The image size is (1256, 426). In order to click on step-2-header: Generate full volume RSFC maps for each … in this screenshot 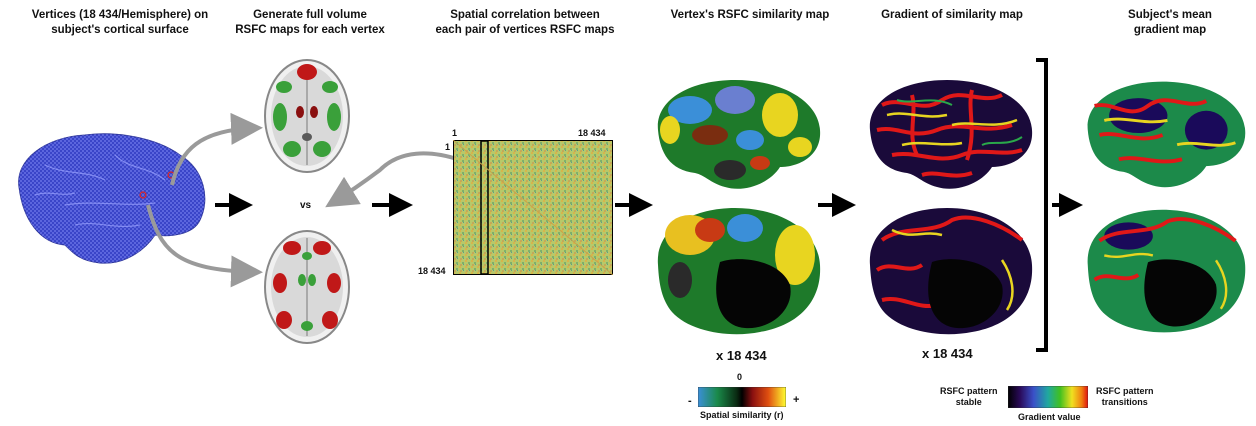, I will do `click(310, 23)`.